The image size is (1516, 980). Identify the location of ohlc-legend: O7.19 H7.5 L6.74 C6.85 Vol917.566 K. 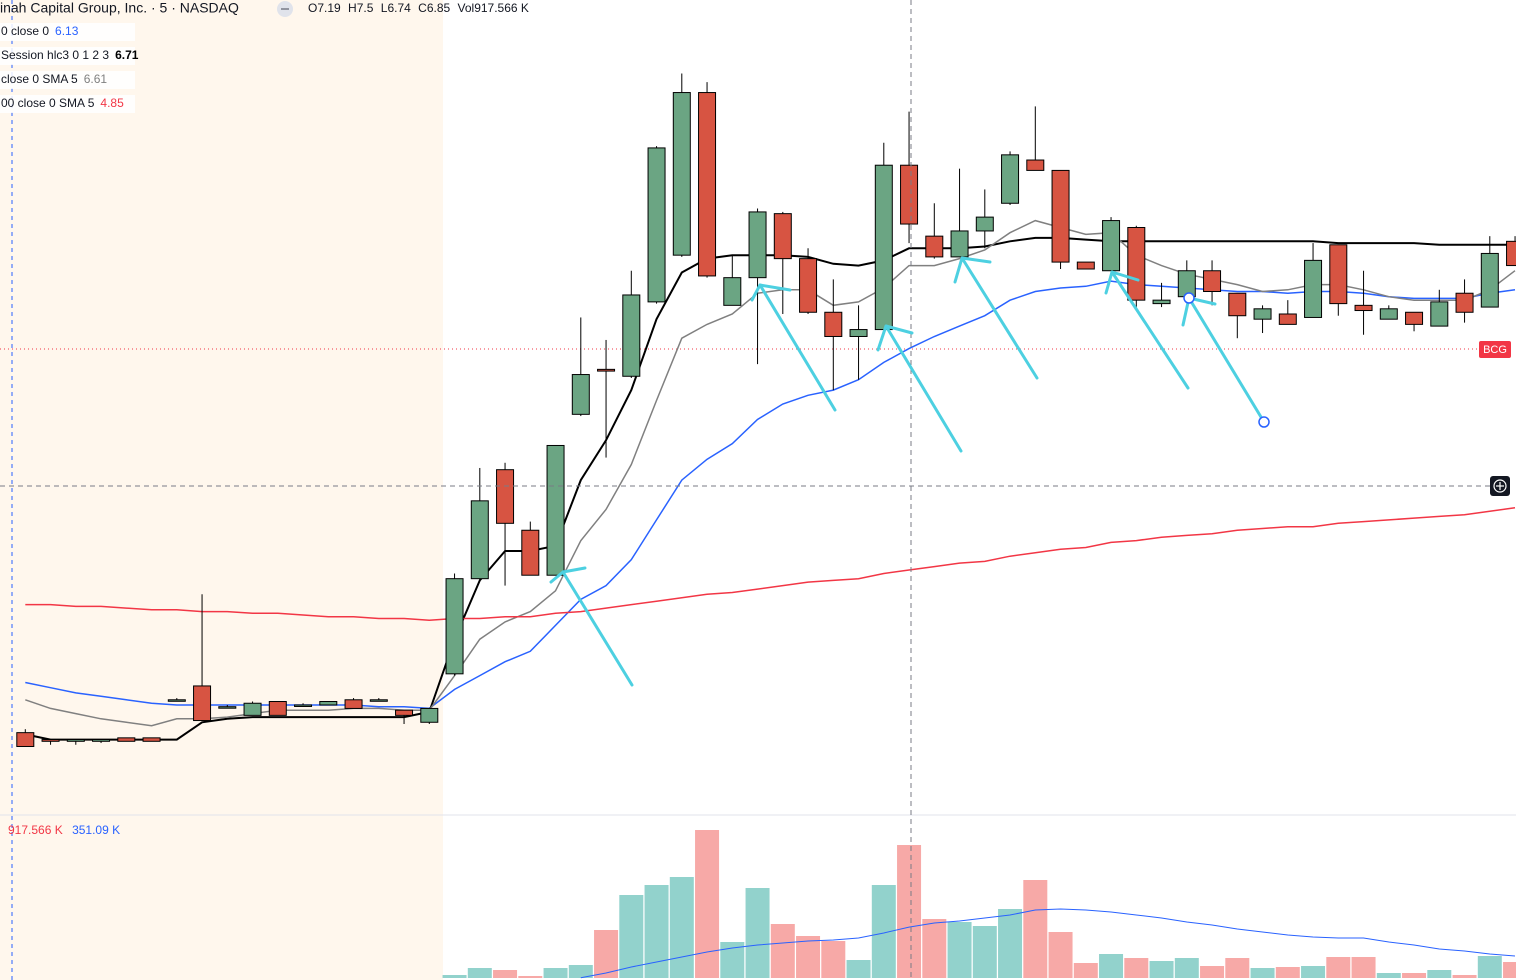
(418, 8).